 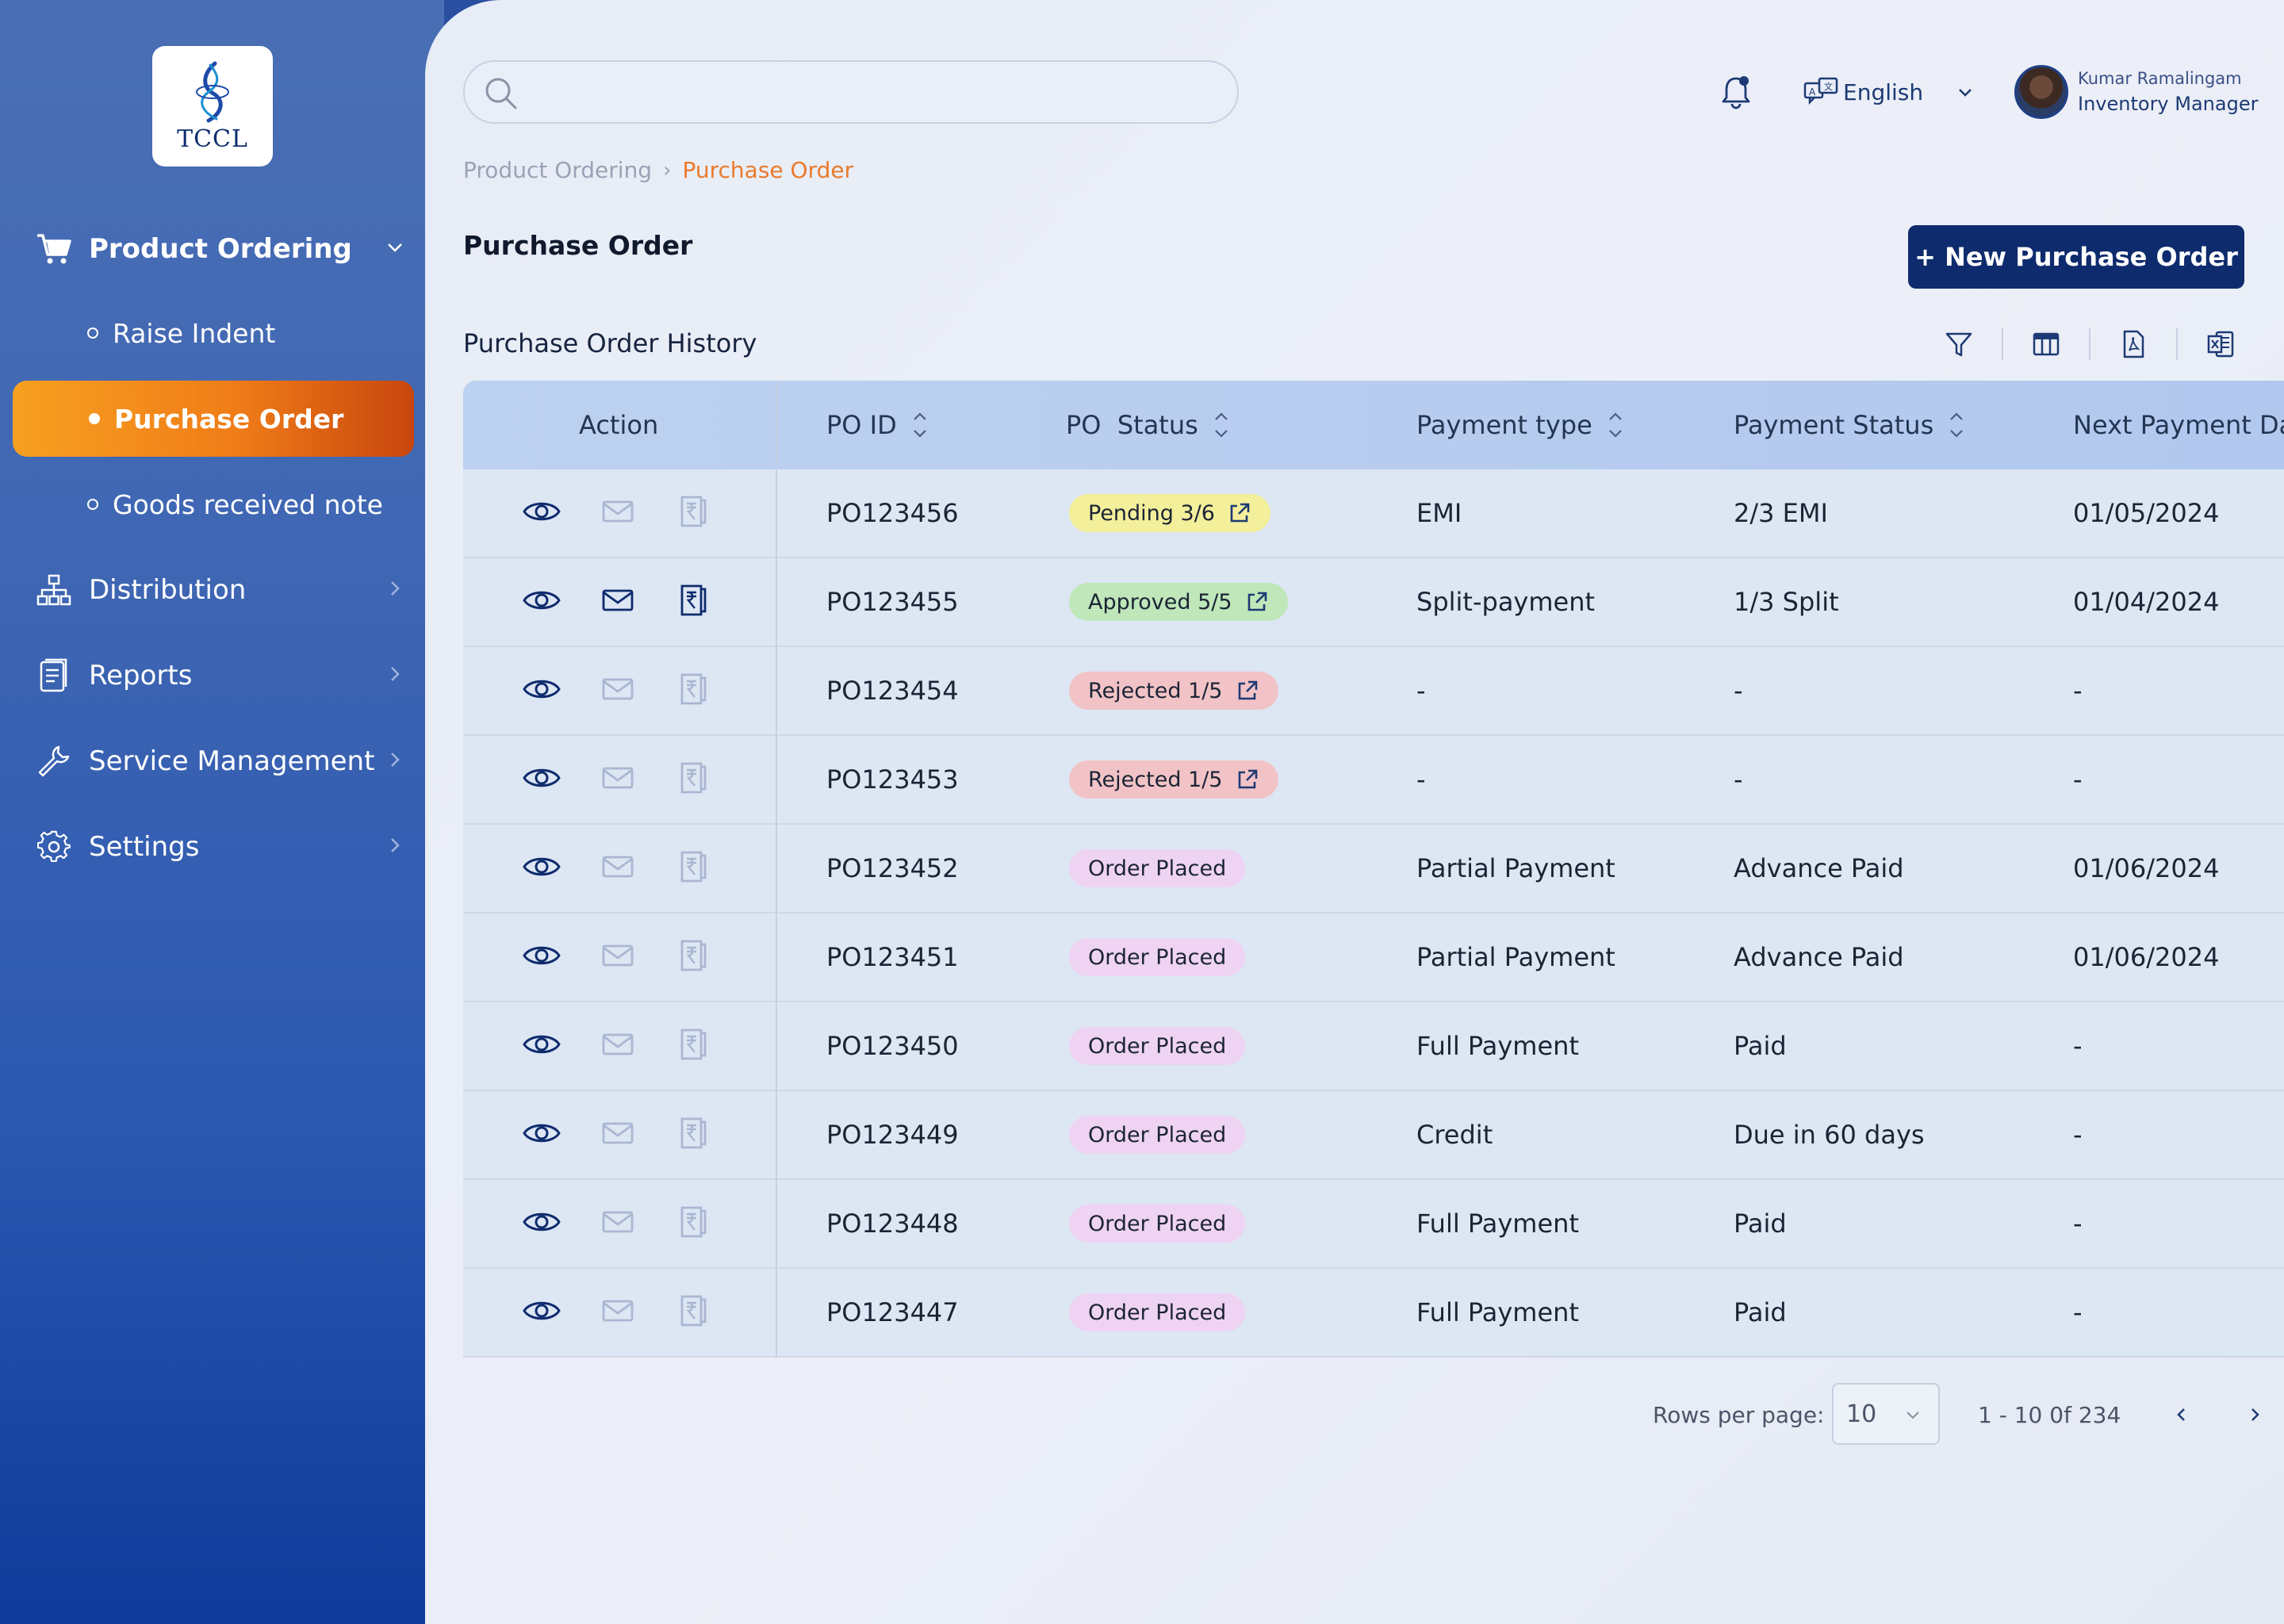 What do you see at coordinates (1506, 602) in the screenshot?
I see `payment-type-cell: Split-payment` at bounding box center [1506, 602].